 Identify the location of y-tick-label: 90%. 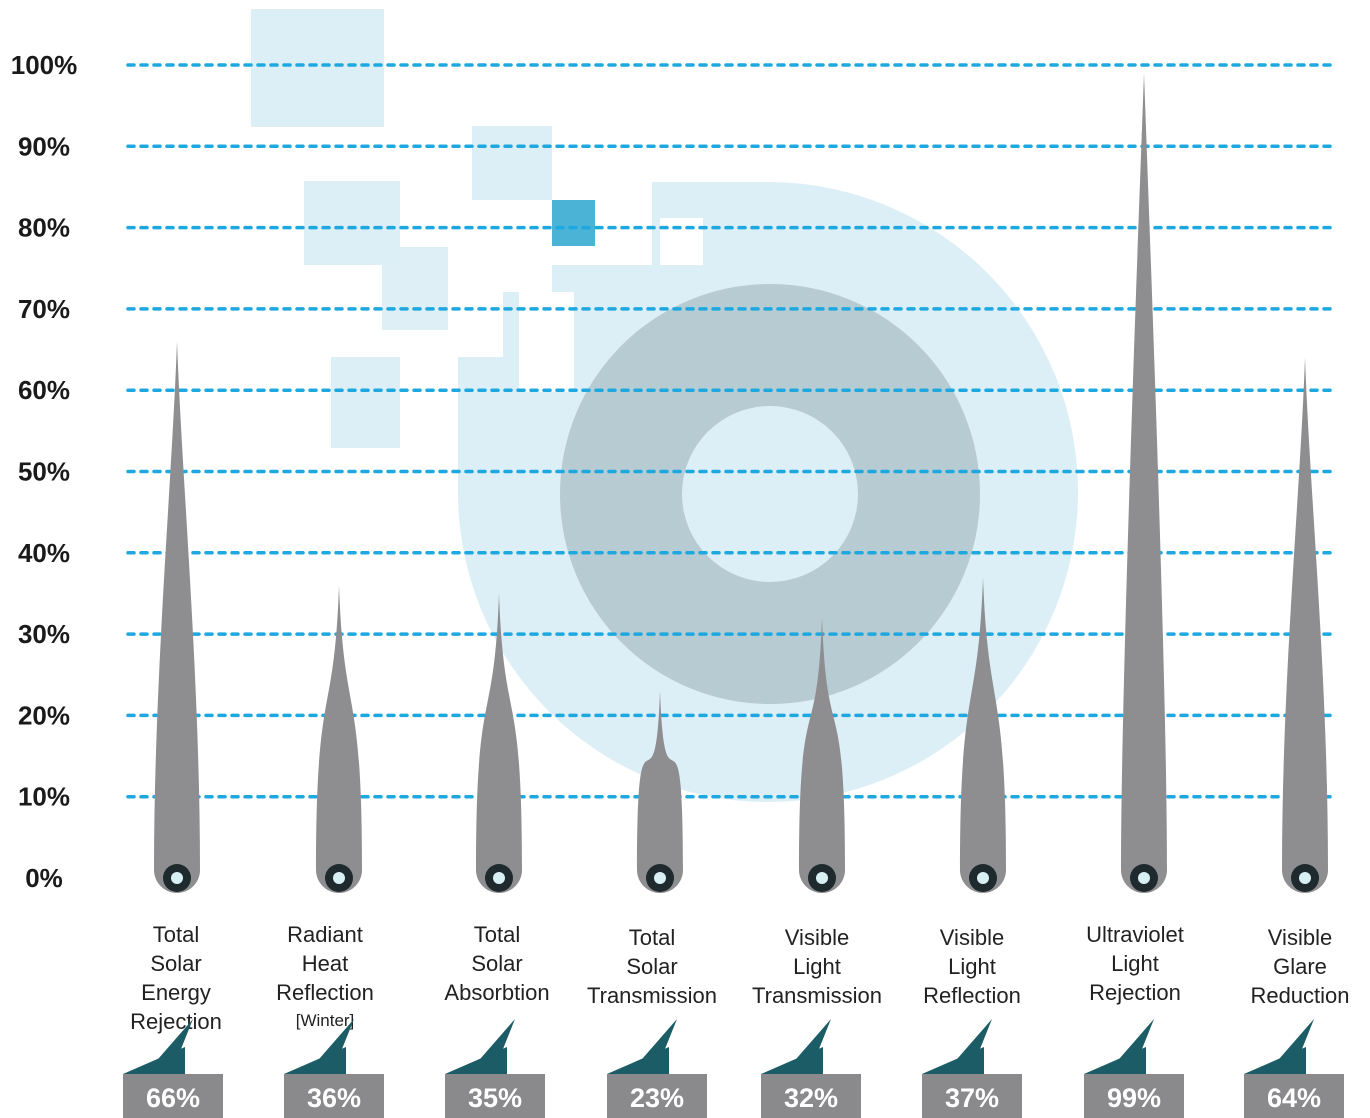
(44, 146).